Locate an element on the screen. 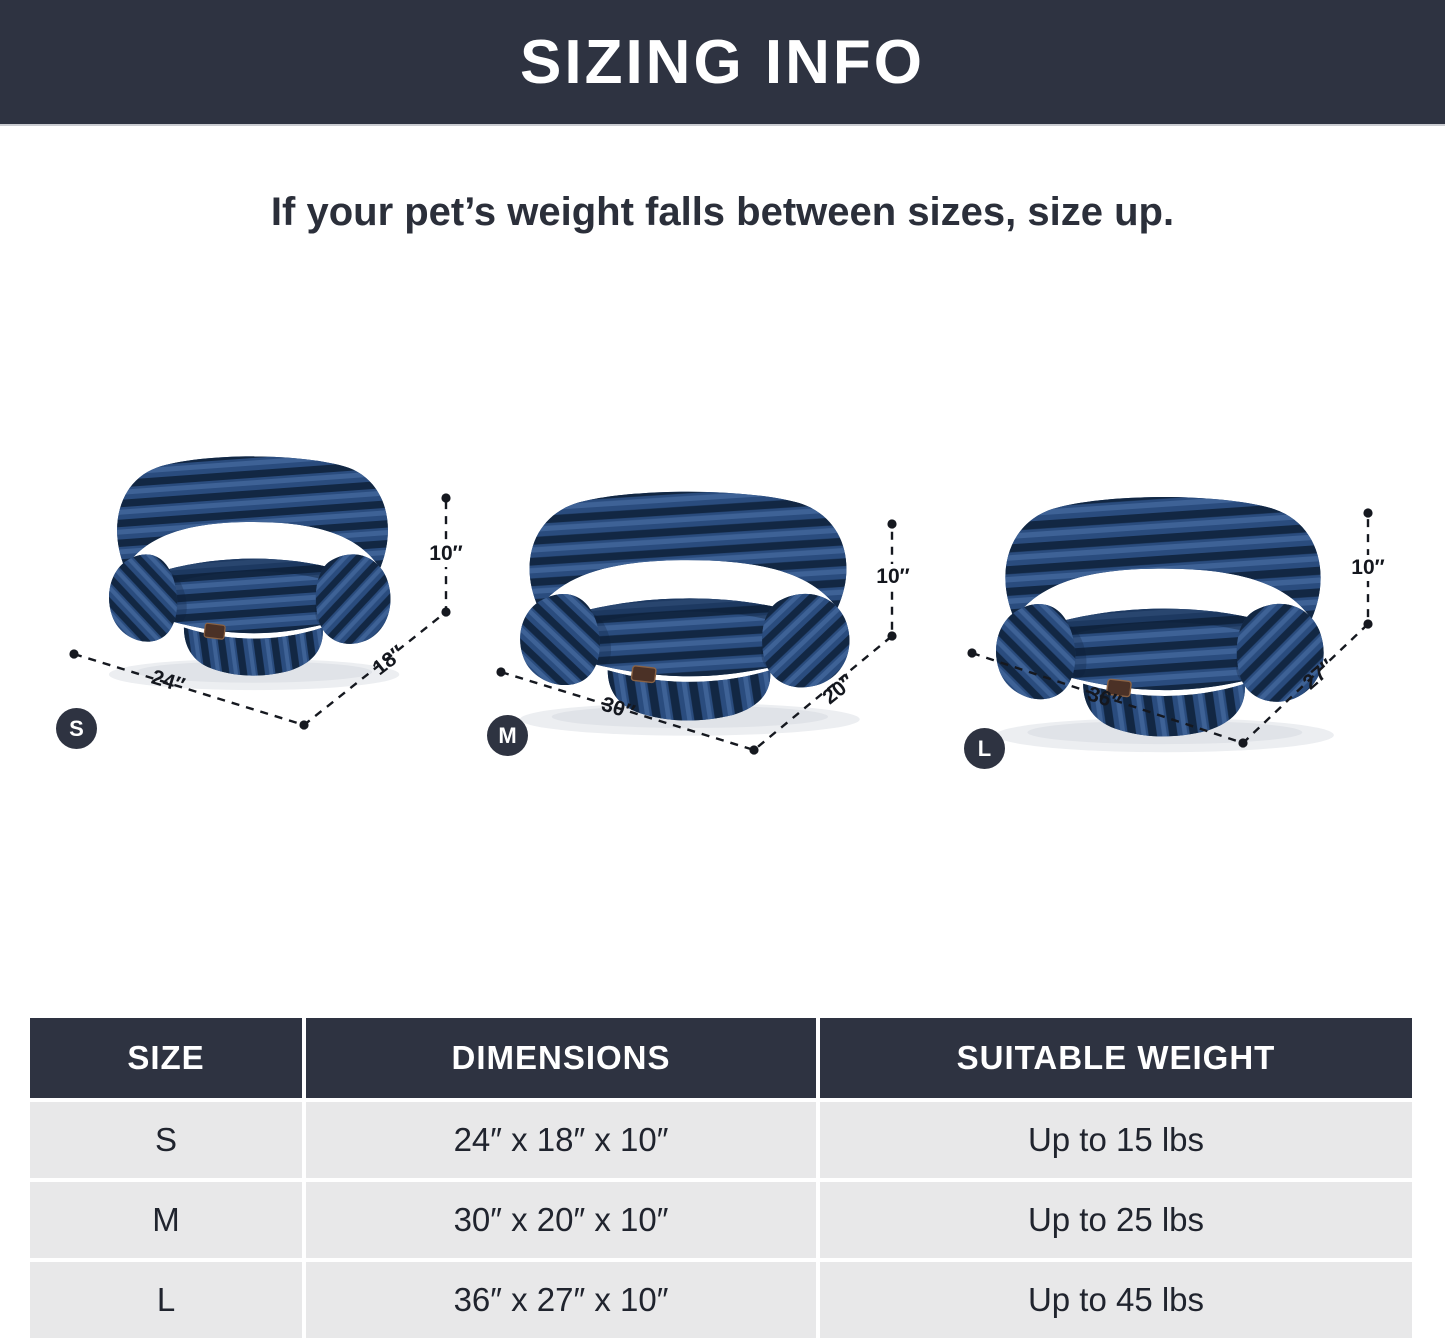 This screenshot has width=1445, height=1343. size-badge-s: S is located at coordinates (76, 728).